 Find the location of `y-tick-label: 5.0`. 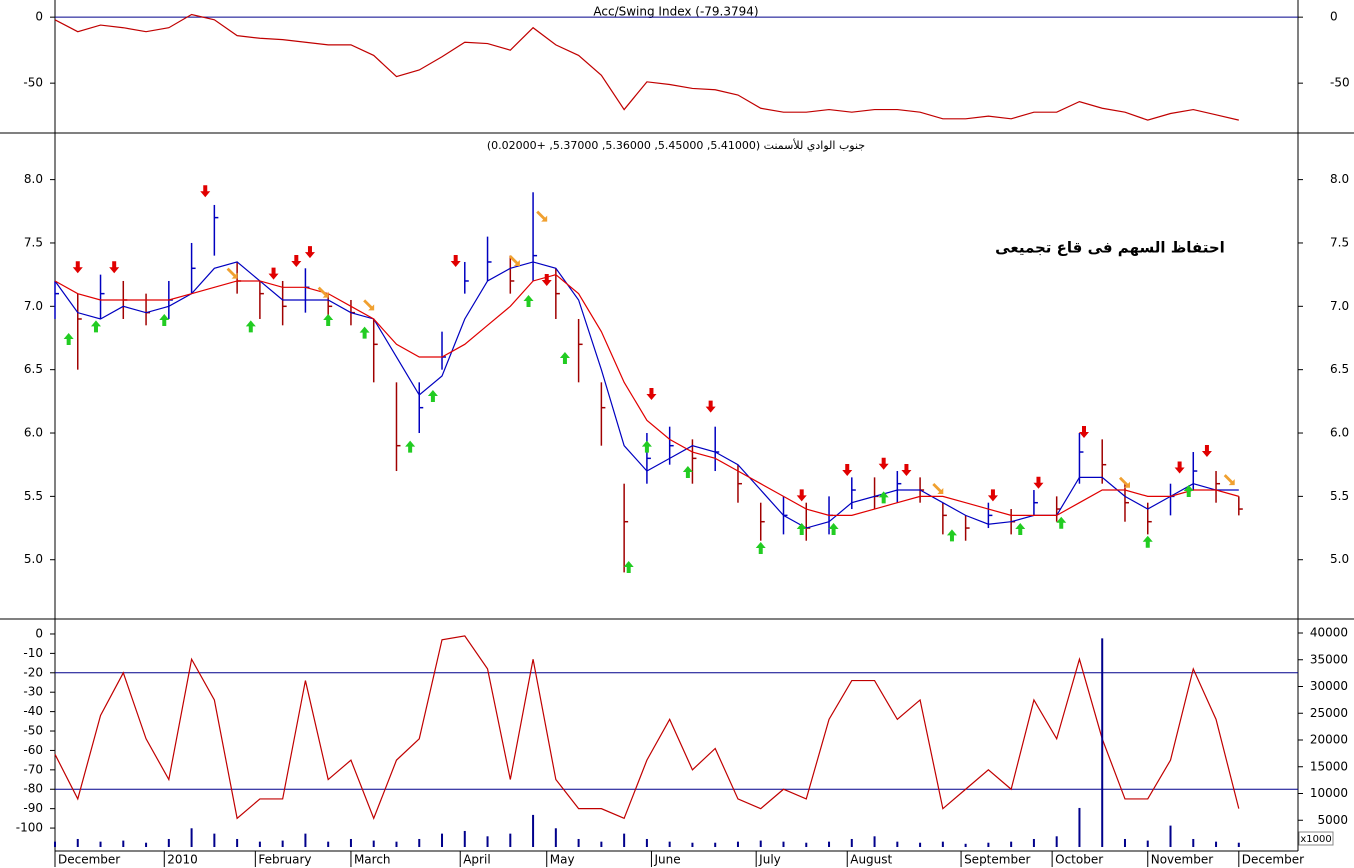

y-tick-label: 5.0 is located at coordinates (33, 559).